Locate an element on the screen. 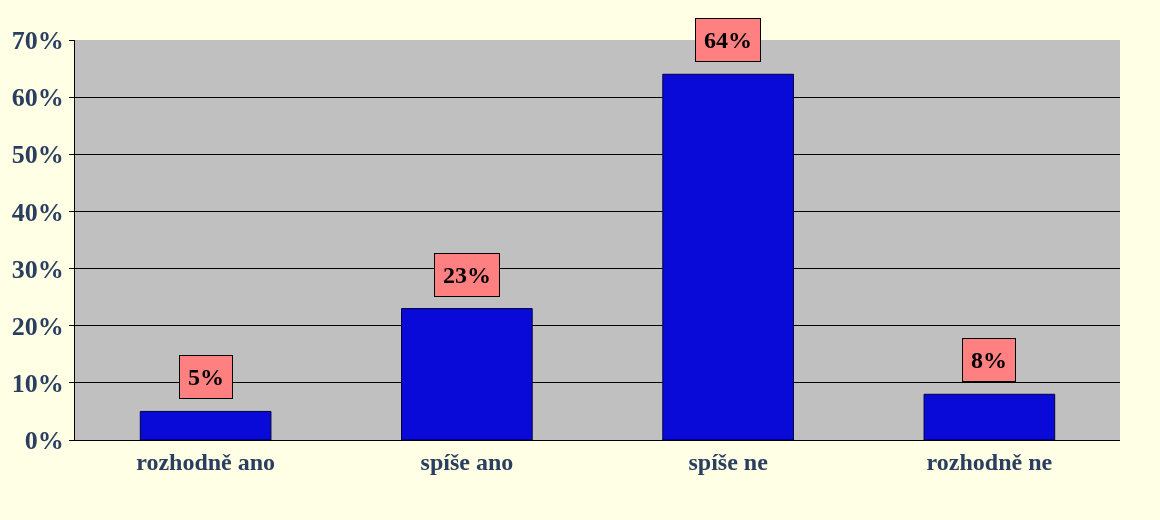 The width and height of the screenshot is (1160, 520). y-tick-label: 70% is located at coordinates (37, 41).